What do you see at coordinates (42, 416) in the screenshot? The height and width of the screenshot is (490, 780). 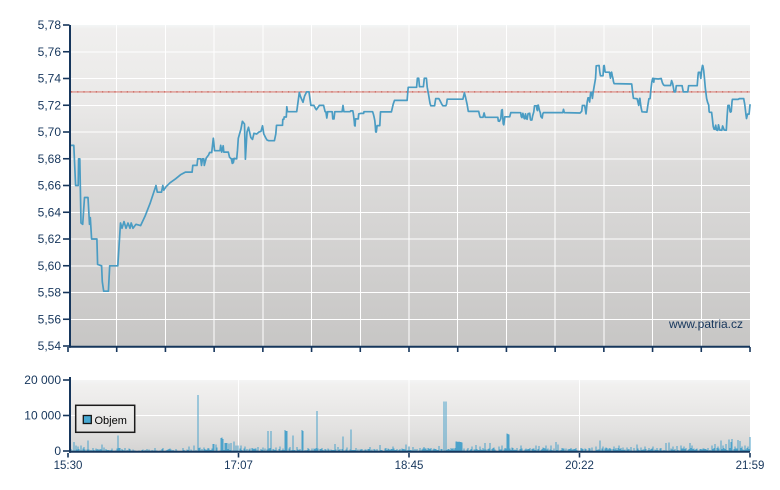 I see `svg-text: 10 000` at bounding box center [42, 416].